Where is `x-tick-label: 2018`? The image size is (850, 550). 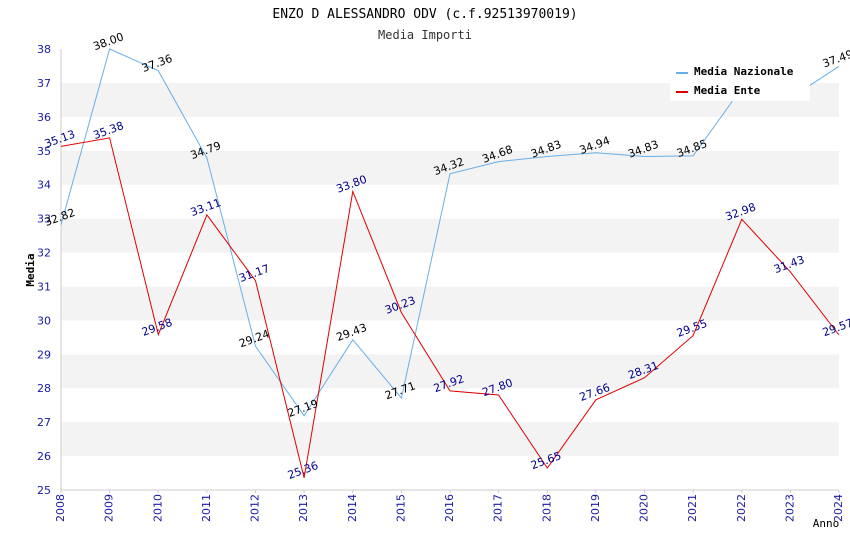 x-tick-label: 2018 is located at coordinates (546, 508).